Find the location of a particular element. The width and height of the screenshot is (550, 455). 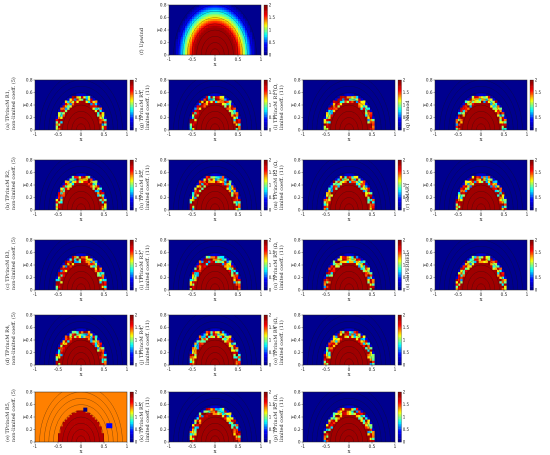

x-tick-label: 0.5 is located at coordinates (104, 214).